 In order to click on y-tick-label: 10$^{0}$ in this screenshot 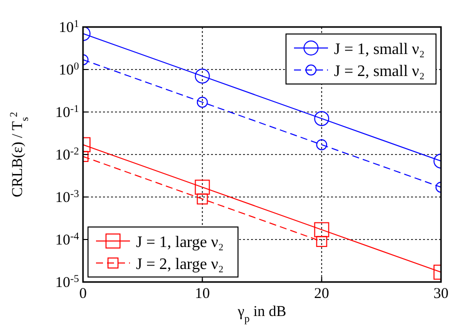, I will do `click(68, 69)`.